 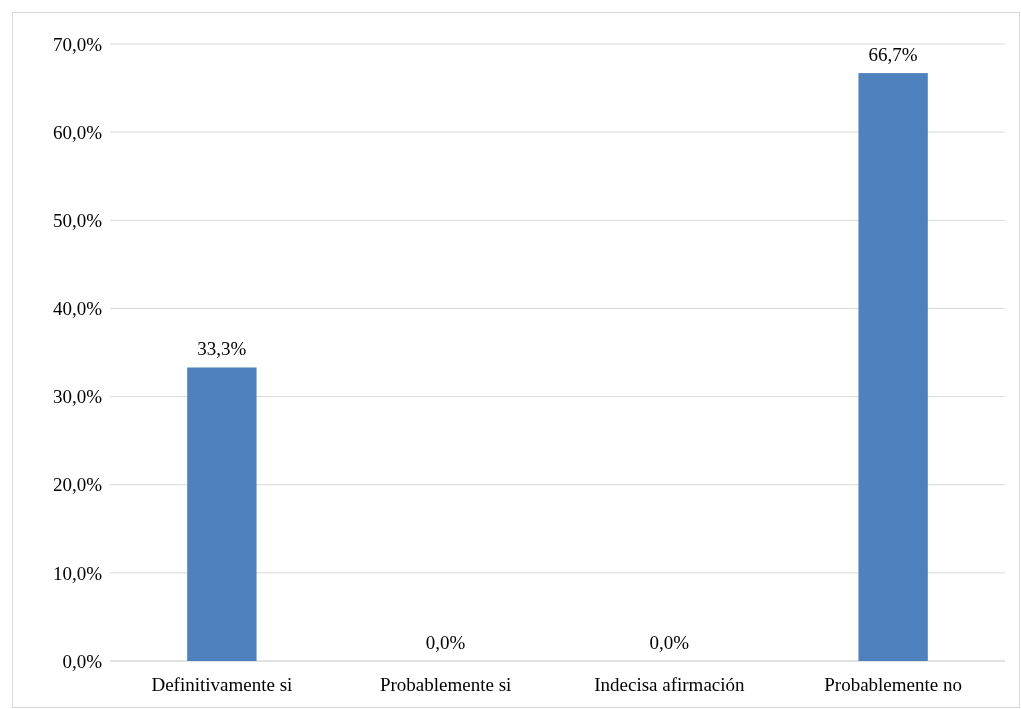 I want to click on y-tick-label: 40,0%, so click(x=77, y=309).